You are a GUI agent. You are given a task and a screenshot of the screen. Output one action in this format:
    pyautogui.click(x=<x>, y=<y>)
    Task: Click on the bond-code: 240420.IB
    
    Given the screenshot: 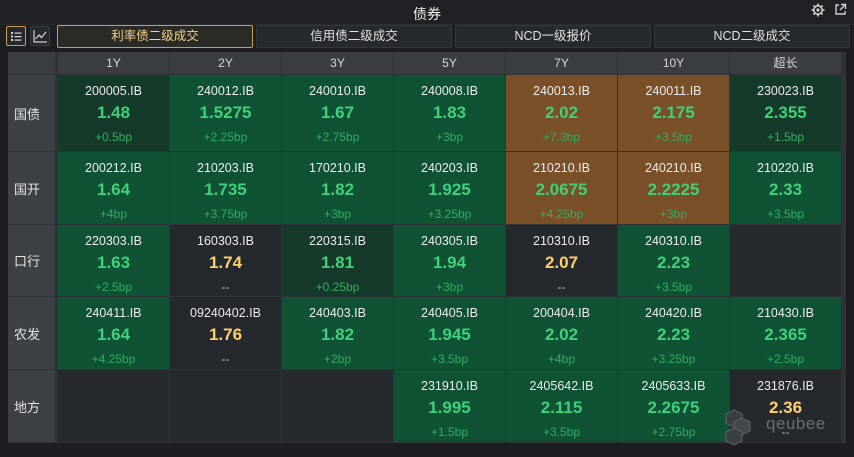 What is the action you would take?
    pyautogui.click(x=673, y=313)
    